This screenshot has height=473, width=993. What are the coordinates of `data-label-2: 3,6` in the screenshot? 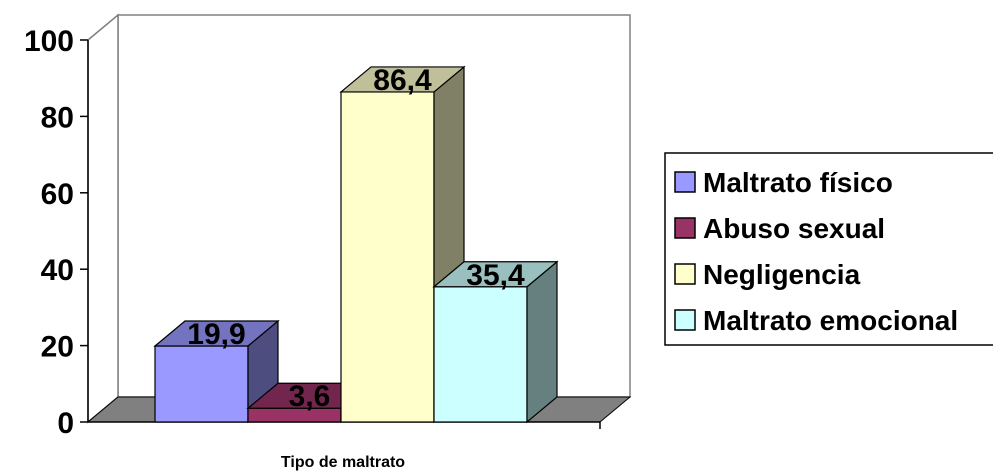 It's located at (310, 396).